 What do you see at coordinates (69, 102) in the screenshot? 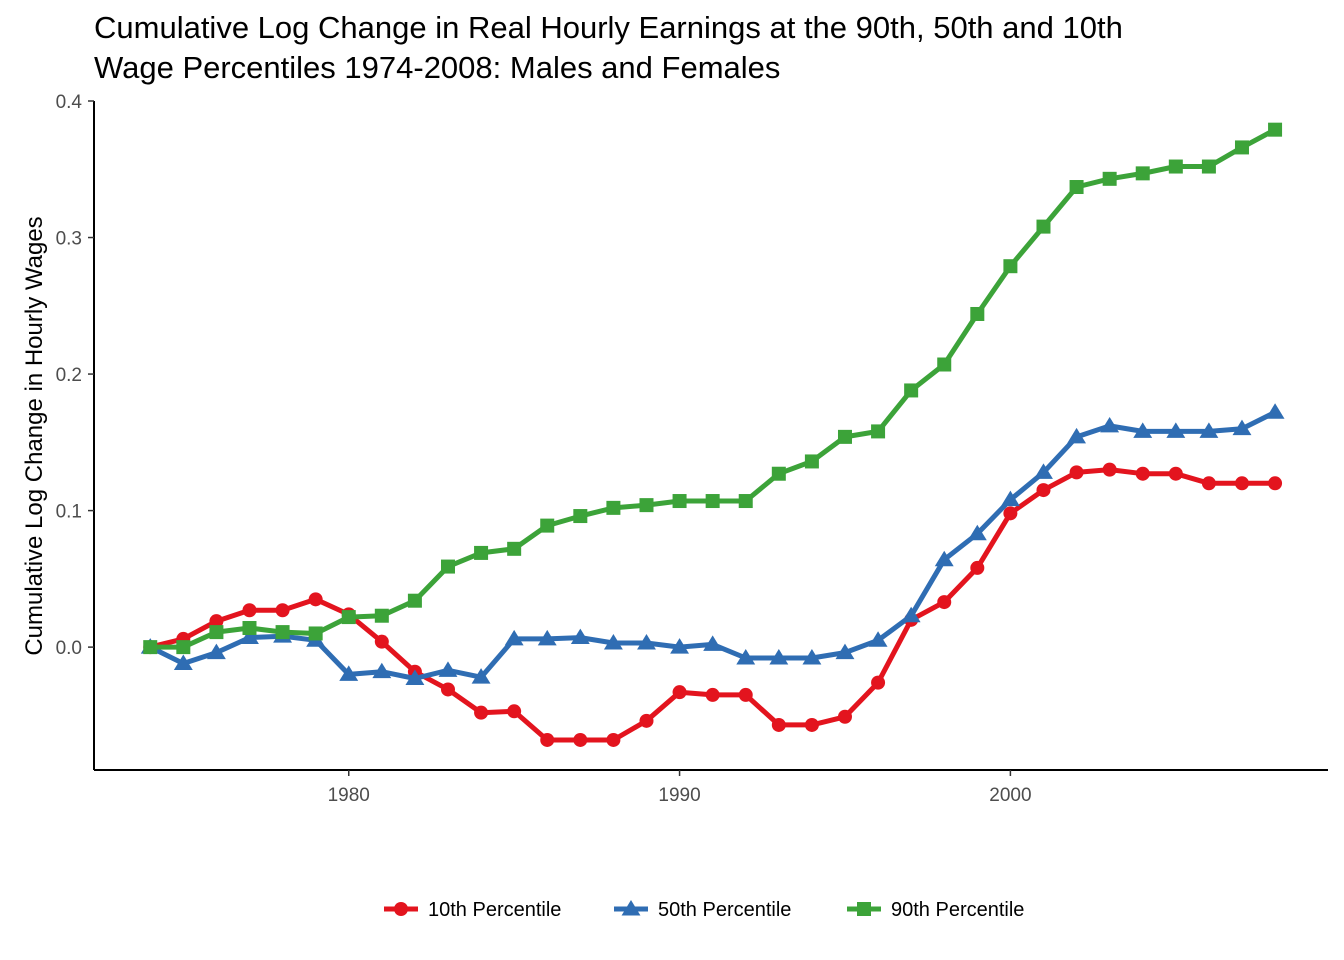
I see `y-tick-label: 0.4` at bounding box center [69, 102].